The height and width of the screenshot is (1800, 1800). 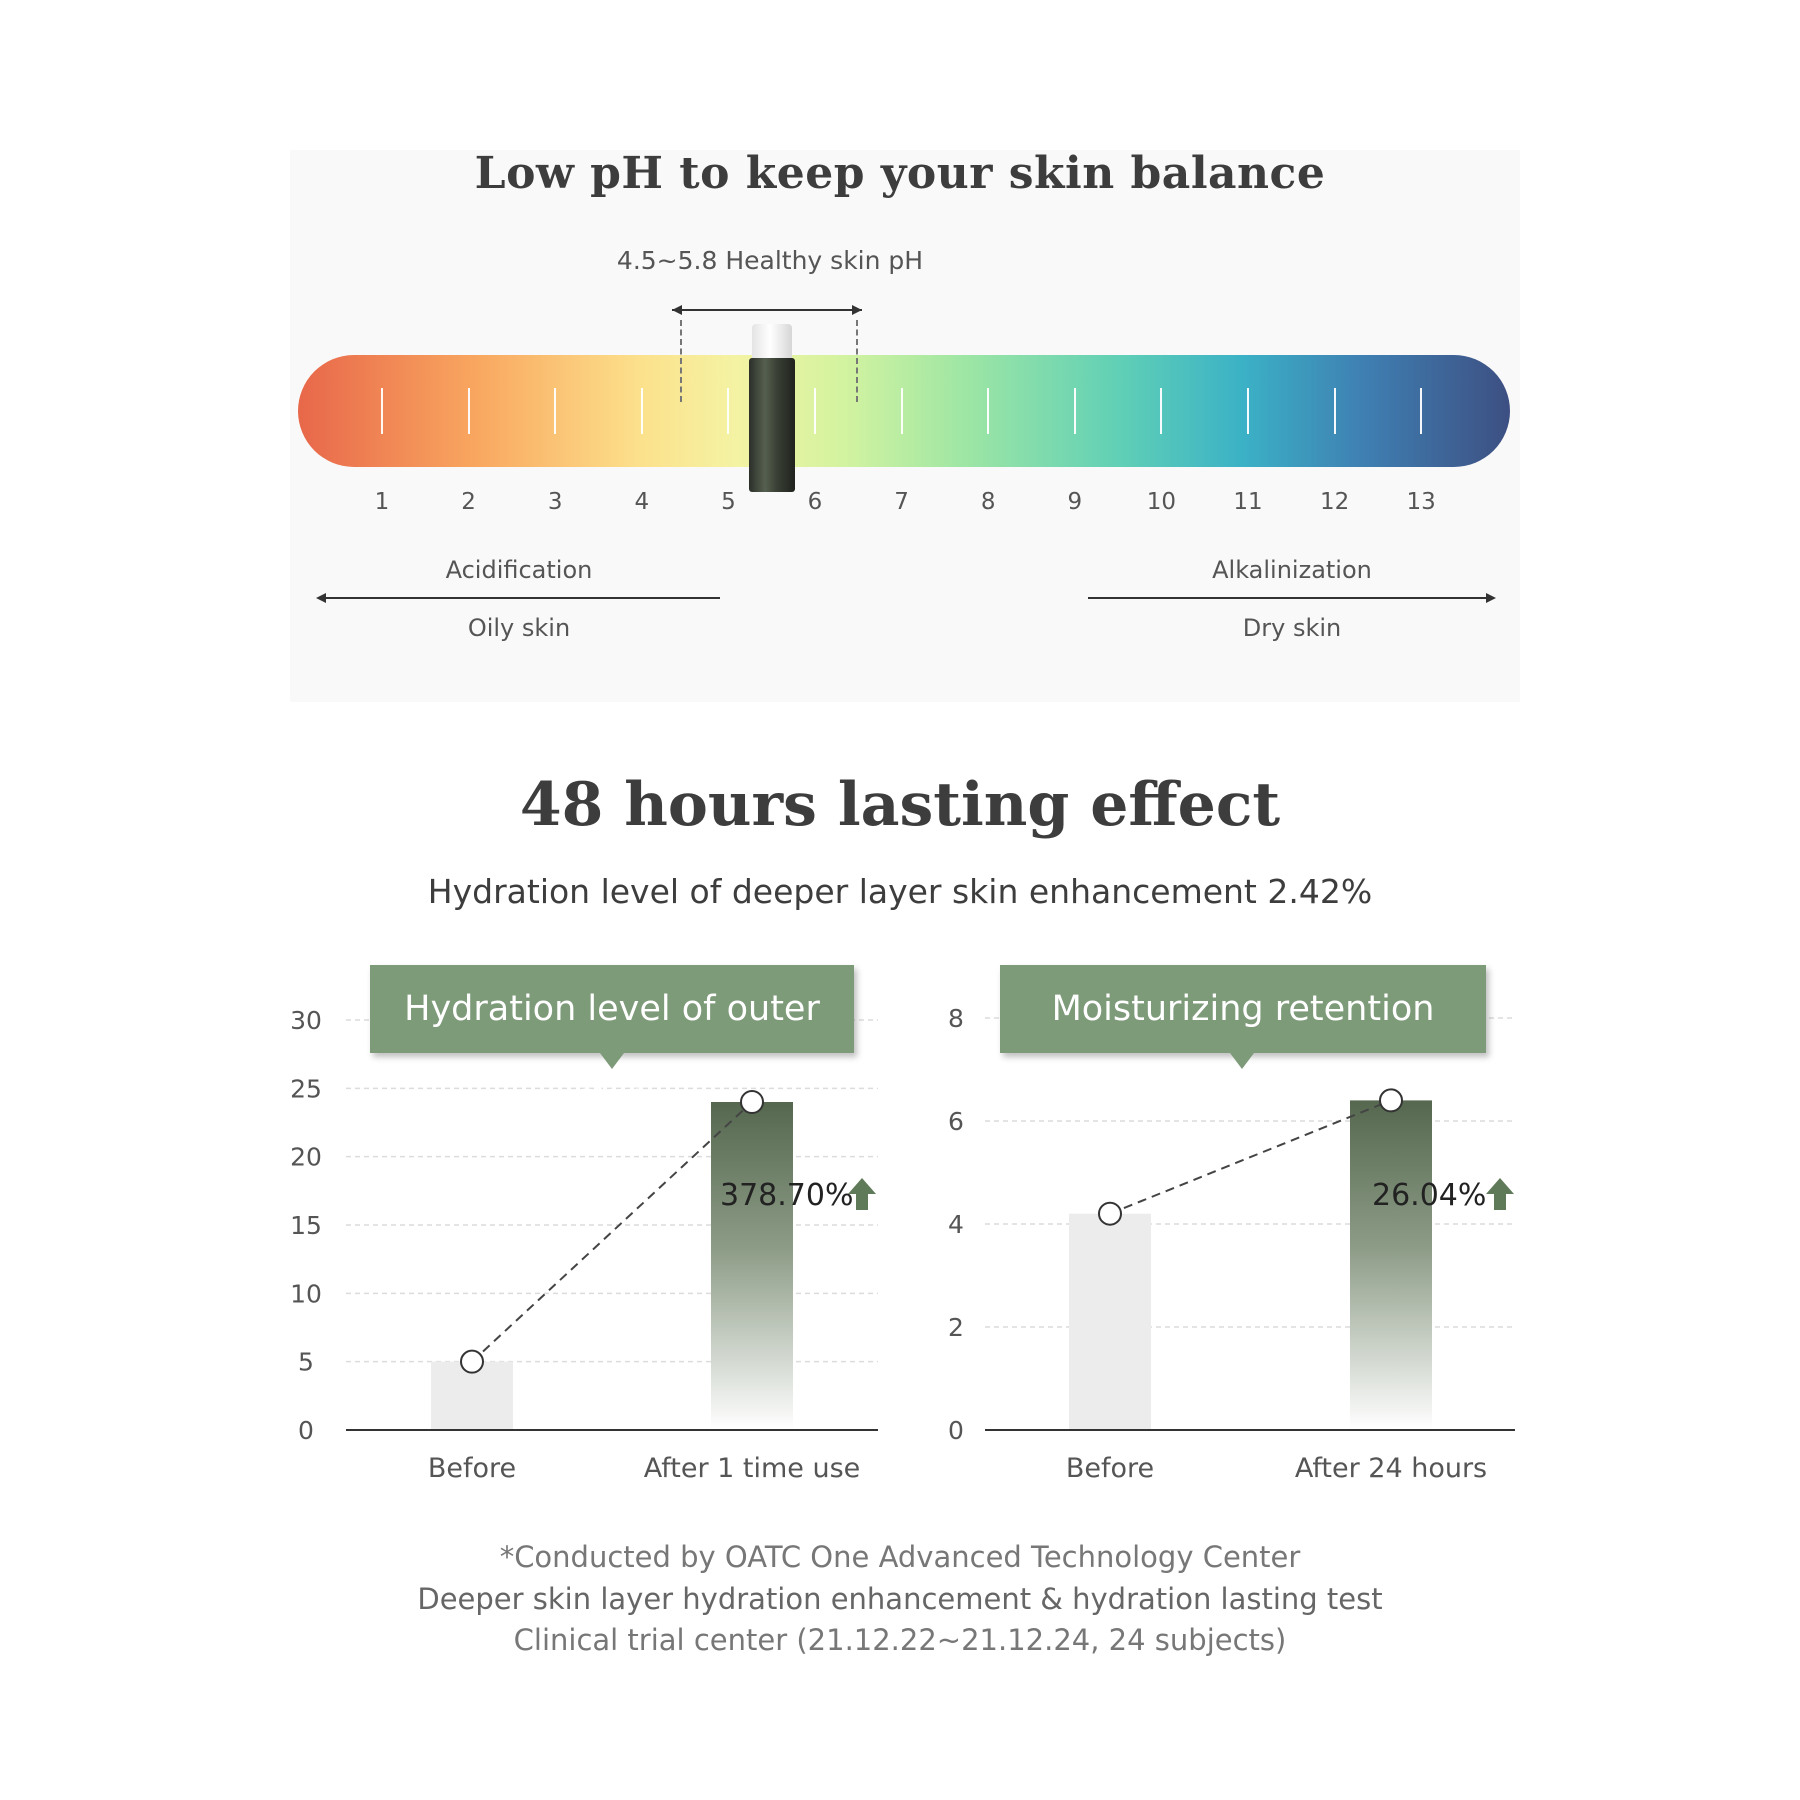 What do you see at coordinates (770, 260) in the screenshot?
I see `healthy-range-label: 4.5~5.8 Healthy skin pH` at bounding box center [770, 260].